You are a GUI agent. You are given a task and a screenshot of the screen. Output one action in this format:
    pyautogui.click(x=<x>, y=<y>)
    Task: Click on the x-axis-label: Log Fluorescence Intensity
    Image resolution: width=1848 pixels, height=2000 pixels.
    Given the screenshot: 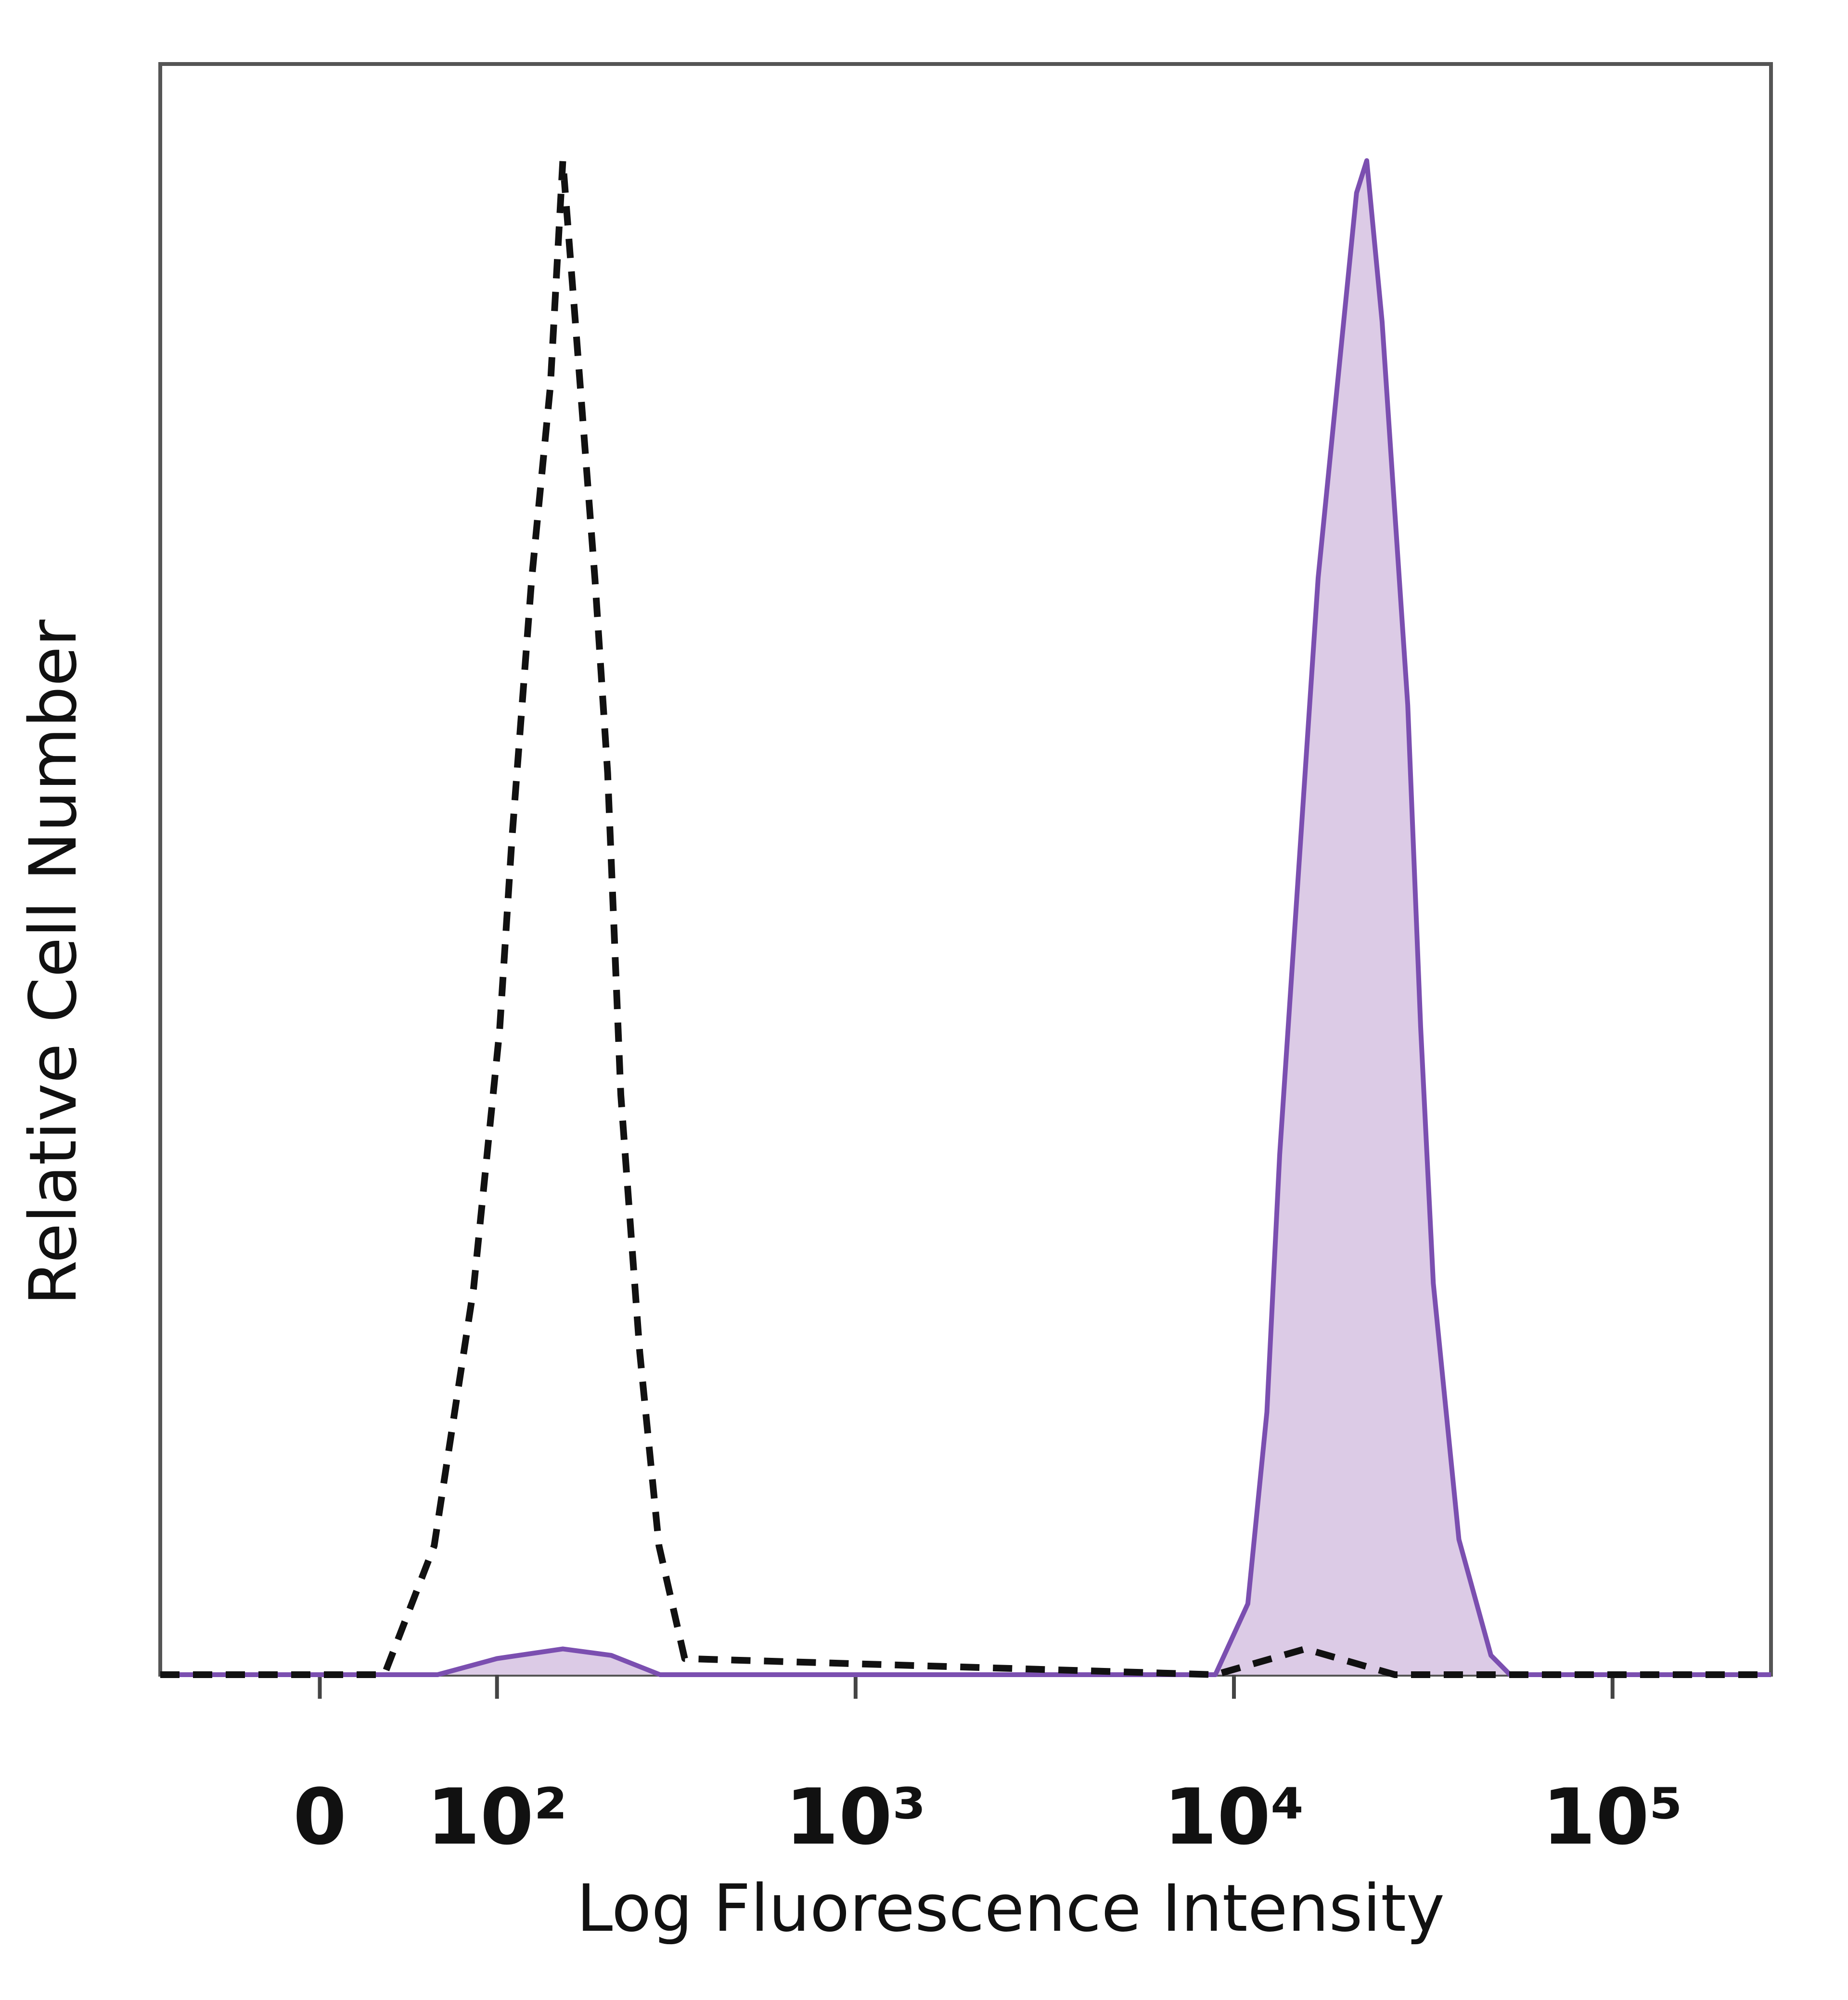 What is the action you would take?
    pyautogui.click(x=1011, y=1908)
    